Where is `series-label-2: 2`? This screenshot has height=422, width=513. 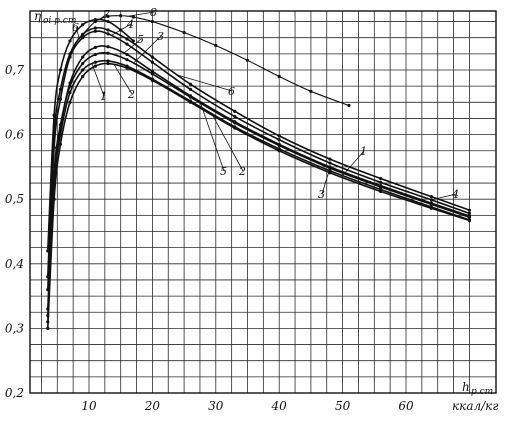 series-label-2: 2 is located at coordinates (131, 94).